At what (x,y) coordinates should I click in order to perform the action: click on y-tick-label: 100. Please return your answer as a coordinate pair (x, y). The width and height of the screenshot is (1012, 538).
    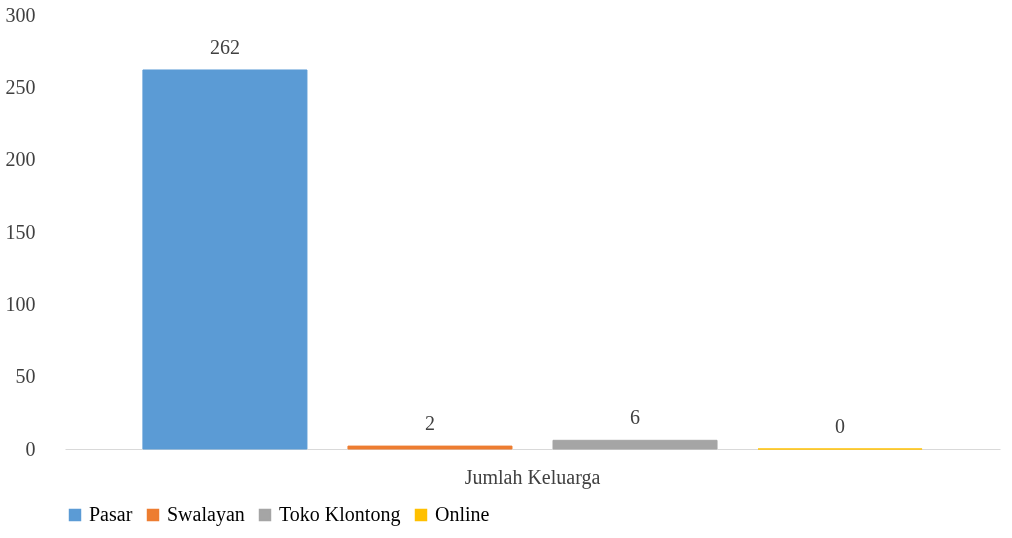
    Looking at the image, I should click on (20, 303).